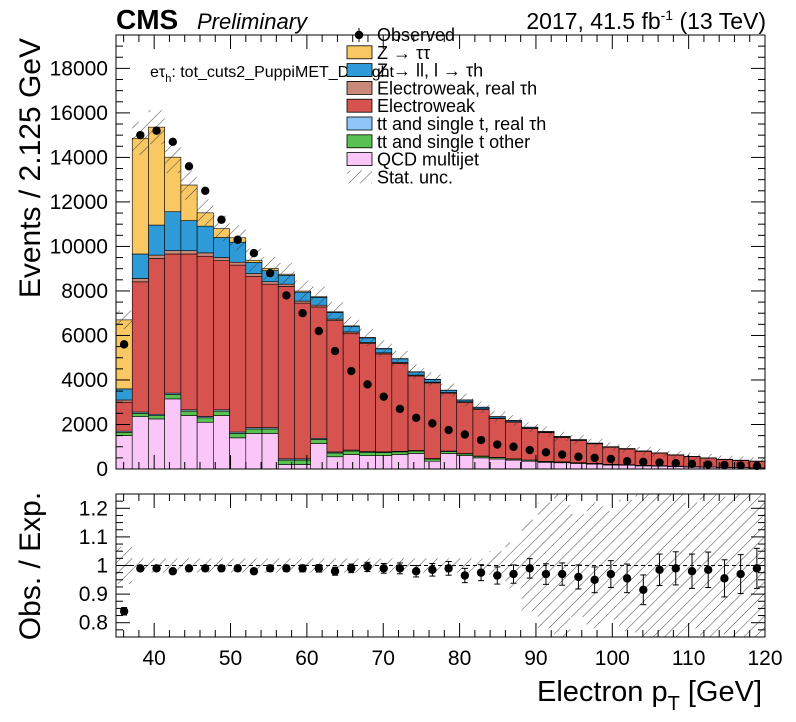 The image size is (796, 722). I want to click on legend-entry: Z → ττ, so click(388, 53).